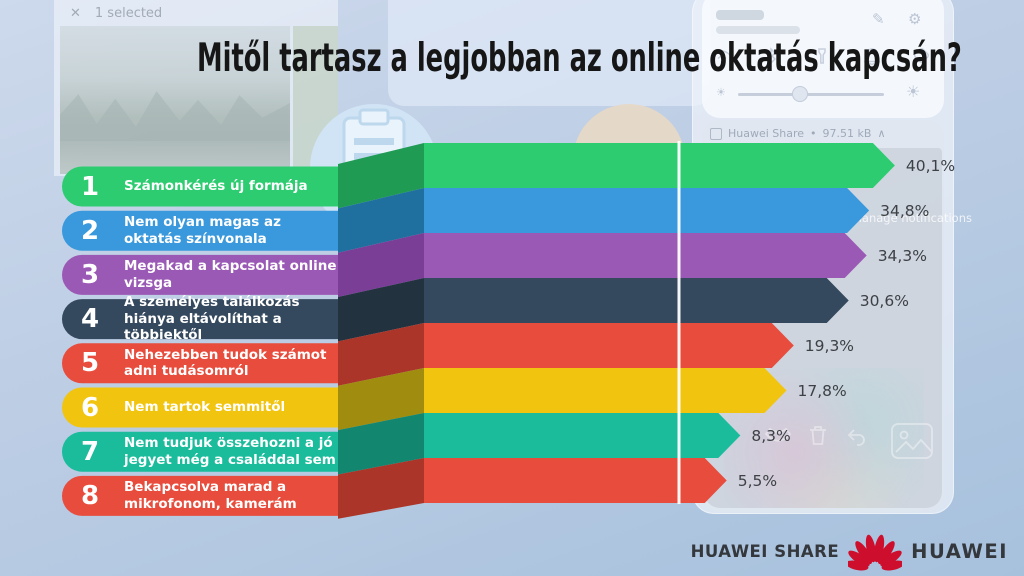 This screenshot has height=576, width=1024. Describe the element at coordinates (811, 94) in the screenshot. I see `brightness-slider-track` at that location.